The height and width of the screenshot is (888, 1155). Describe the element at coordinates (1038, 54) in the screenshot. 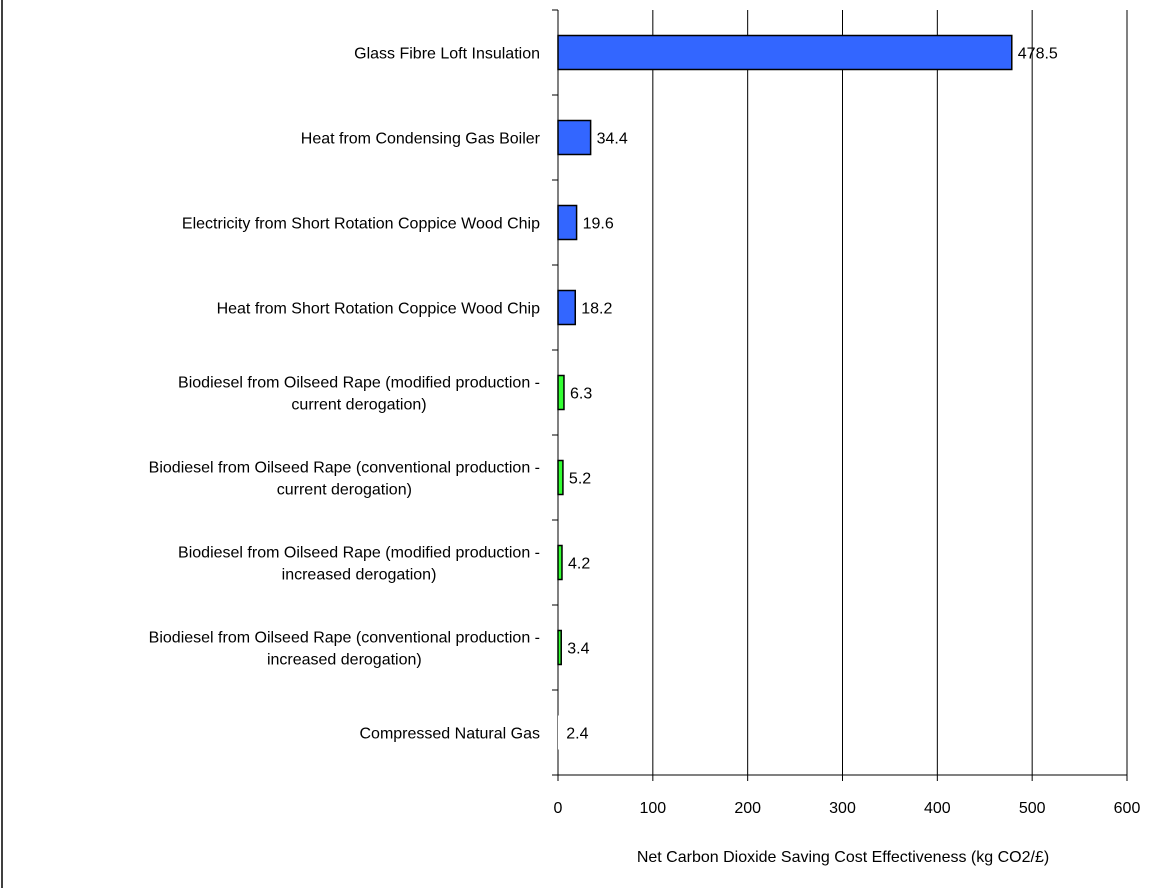

I see `data-label: 478.5` at that location.